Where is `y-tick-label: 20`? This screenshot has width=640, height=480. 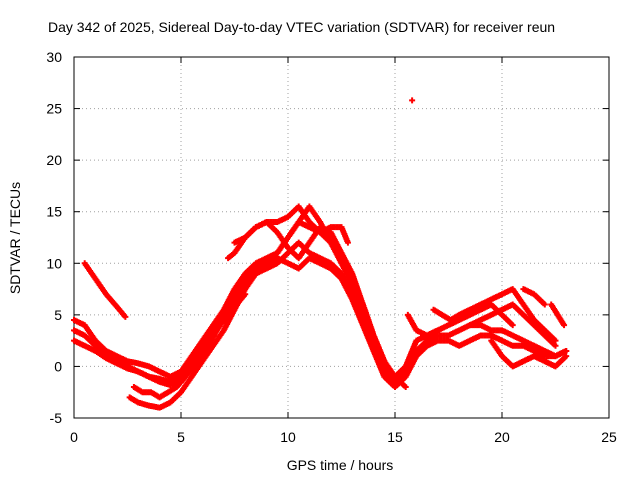 y-tick-label: 20 is located at coordinates (54, 160).